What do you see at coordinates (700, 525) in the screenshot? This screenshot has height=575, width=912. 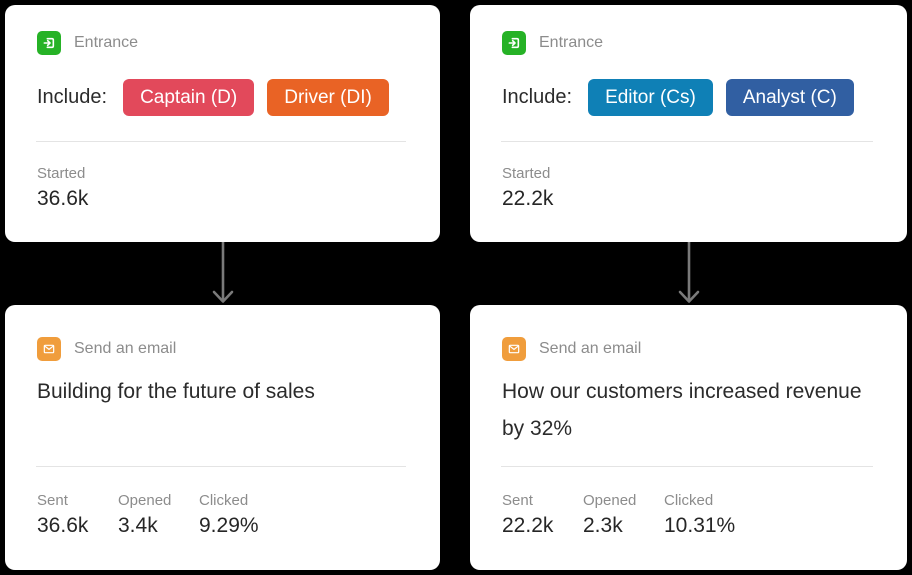 I see `stat-value: 10.31%` at bounding box center [700, 525].